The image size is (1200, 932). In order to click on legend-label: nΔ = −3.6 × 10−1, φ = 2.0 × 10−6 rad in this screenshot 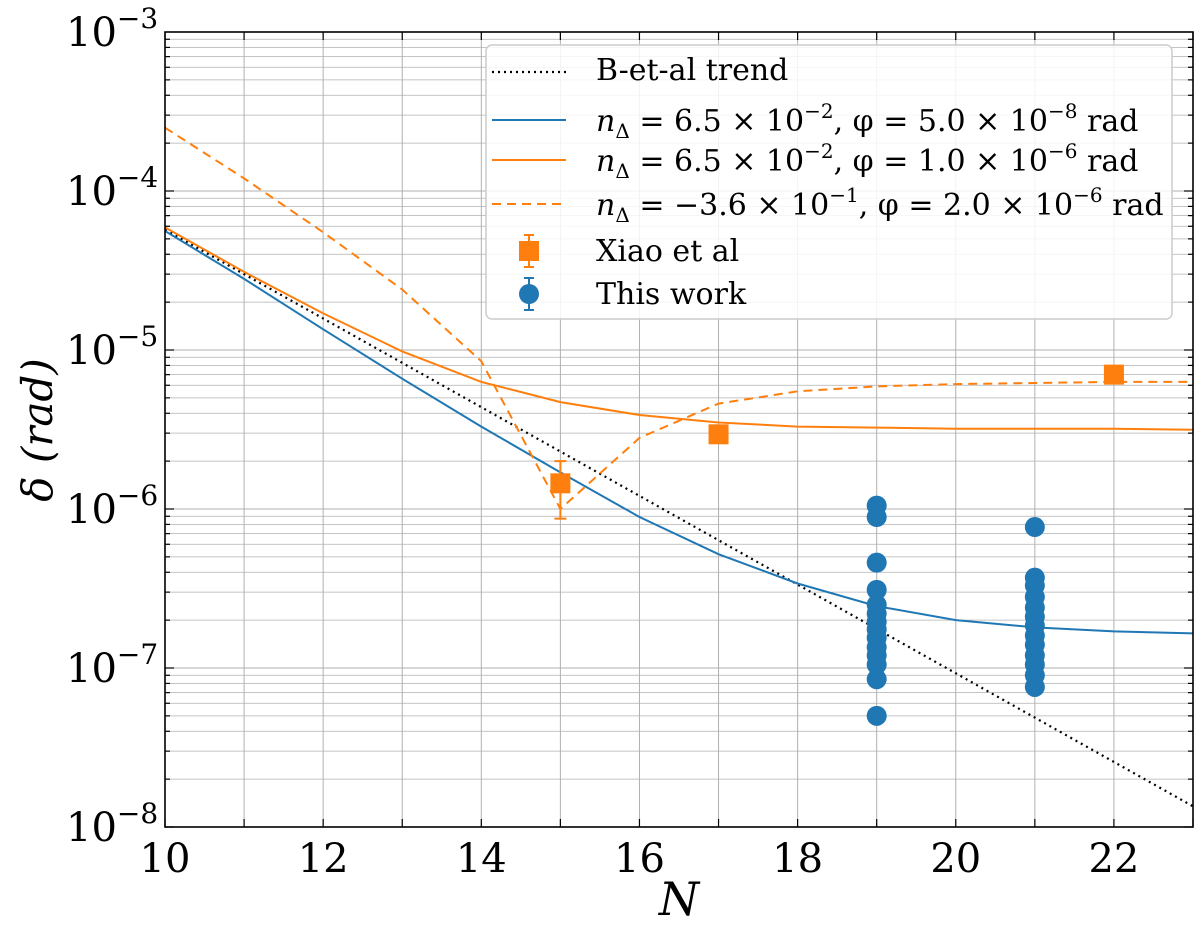, I will do `click(880, 205)`.